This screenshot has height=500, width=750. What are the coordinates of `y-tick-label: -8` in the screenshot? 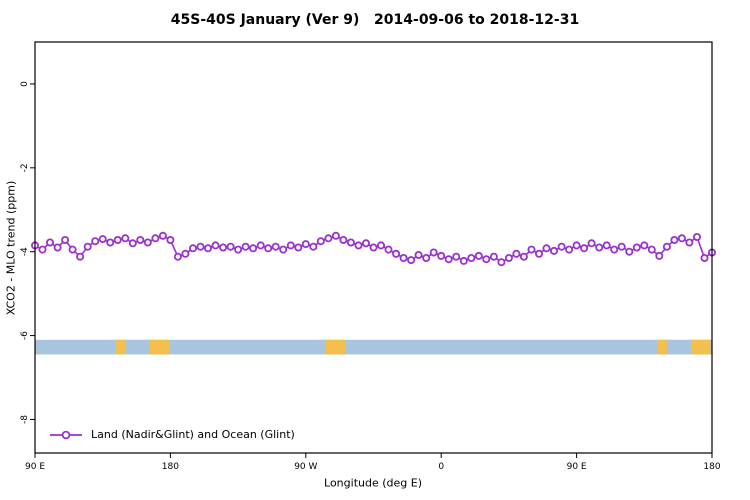 It's located at (25, 419).